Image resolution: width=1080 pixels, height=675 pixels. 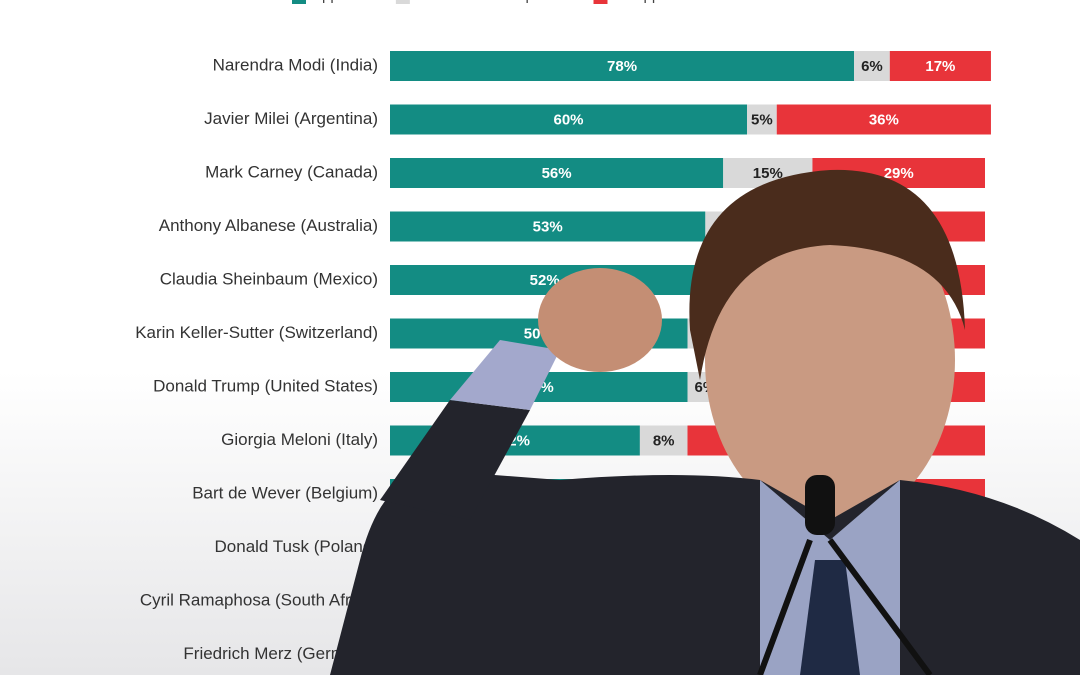 I want to click on category-label: Friedrich Merz (Germany), so click(x=280, y=653).